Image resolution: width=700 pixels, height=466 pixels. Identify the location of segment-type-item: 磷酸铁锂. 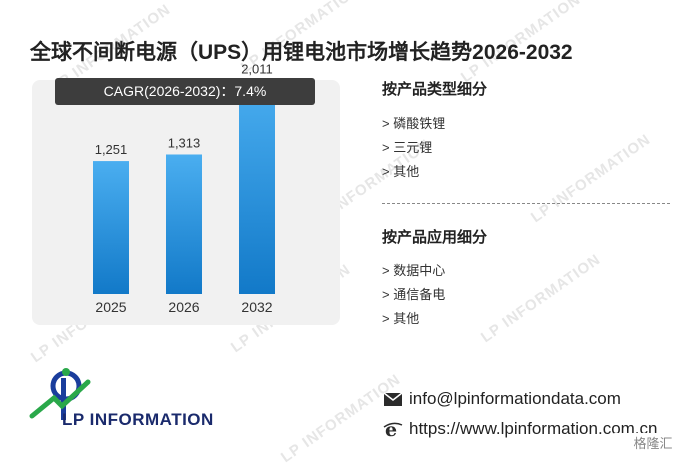
(413, 124).